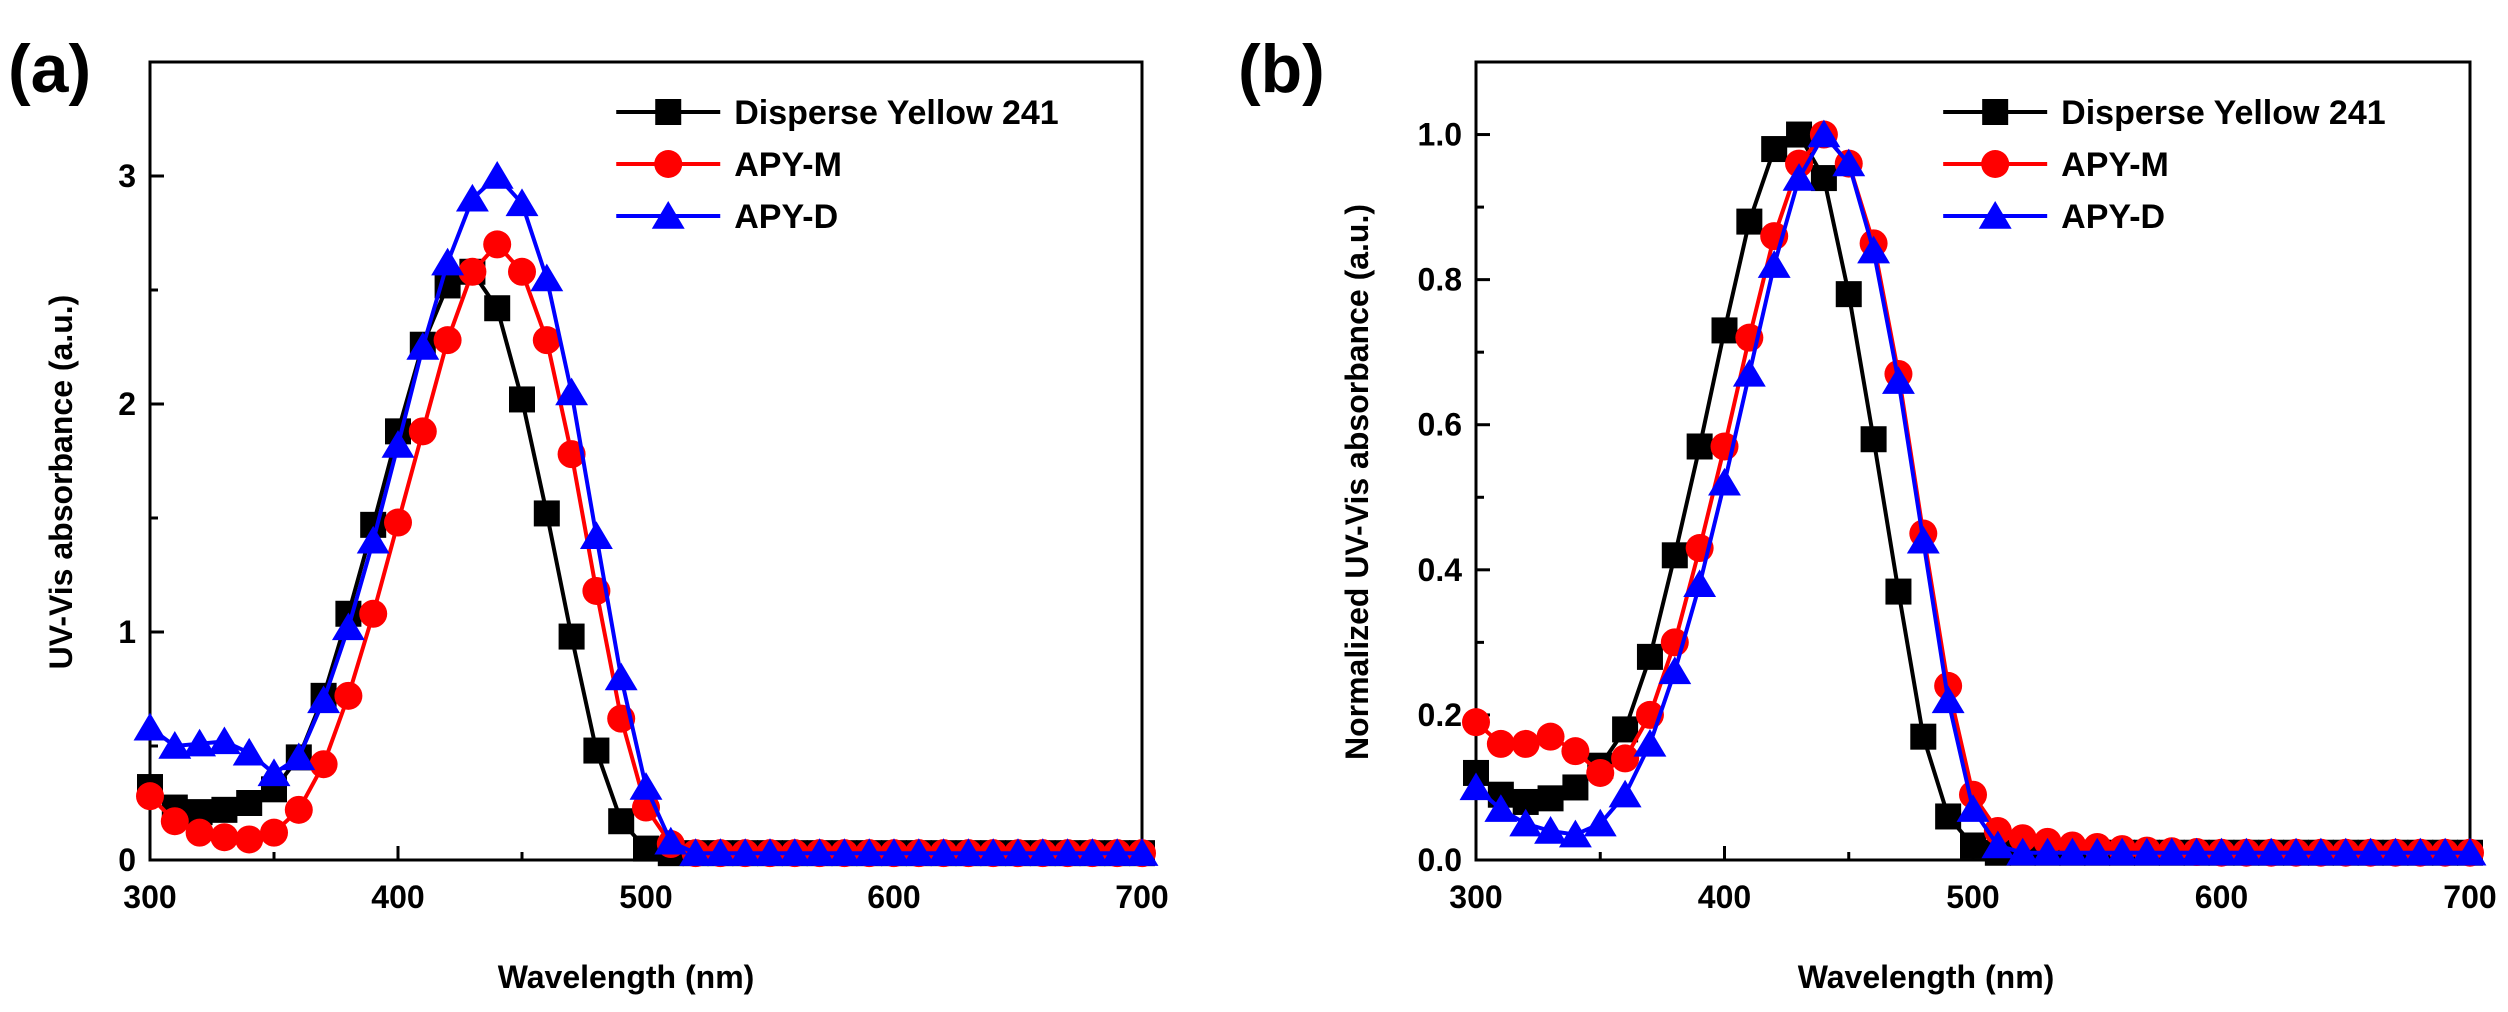  Describe the element at coordinates (893, 897) in the screenshot. I see `x-tick-label-a: 600` at that location.